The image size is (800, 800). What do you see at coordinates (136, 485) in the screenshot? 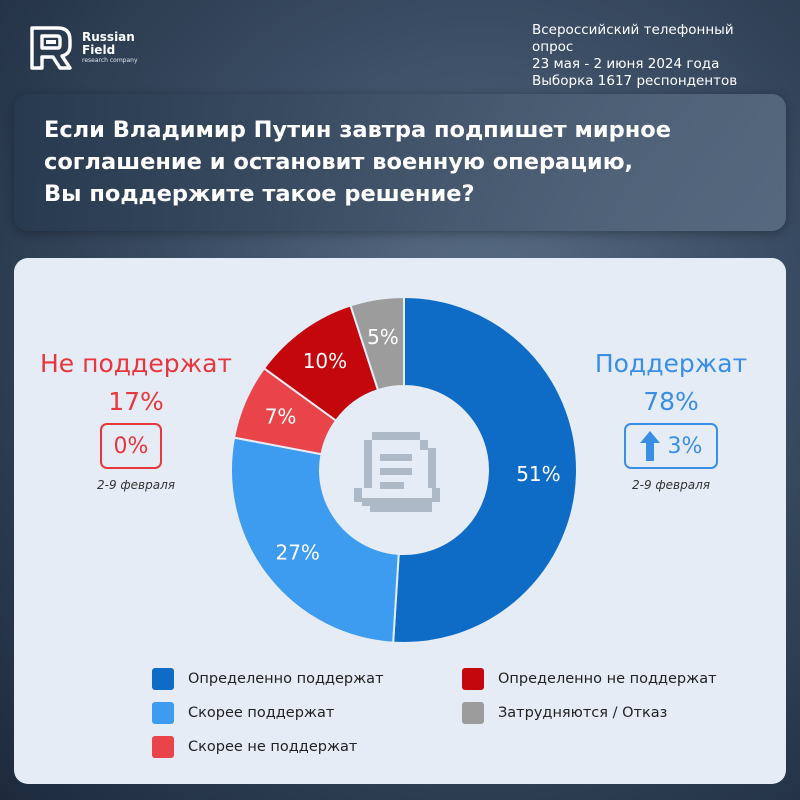
I see `oppose-period: 2-9 февраля` at bounding box center [136, 485].